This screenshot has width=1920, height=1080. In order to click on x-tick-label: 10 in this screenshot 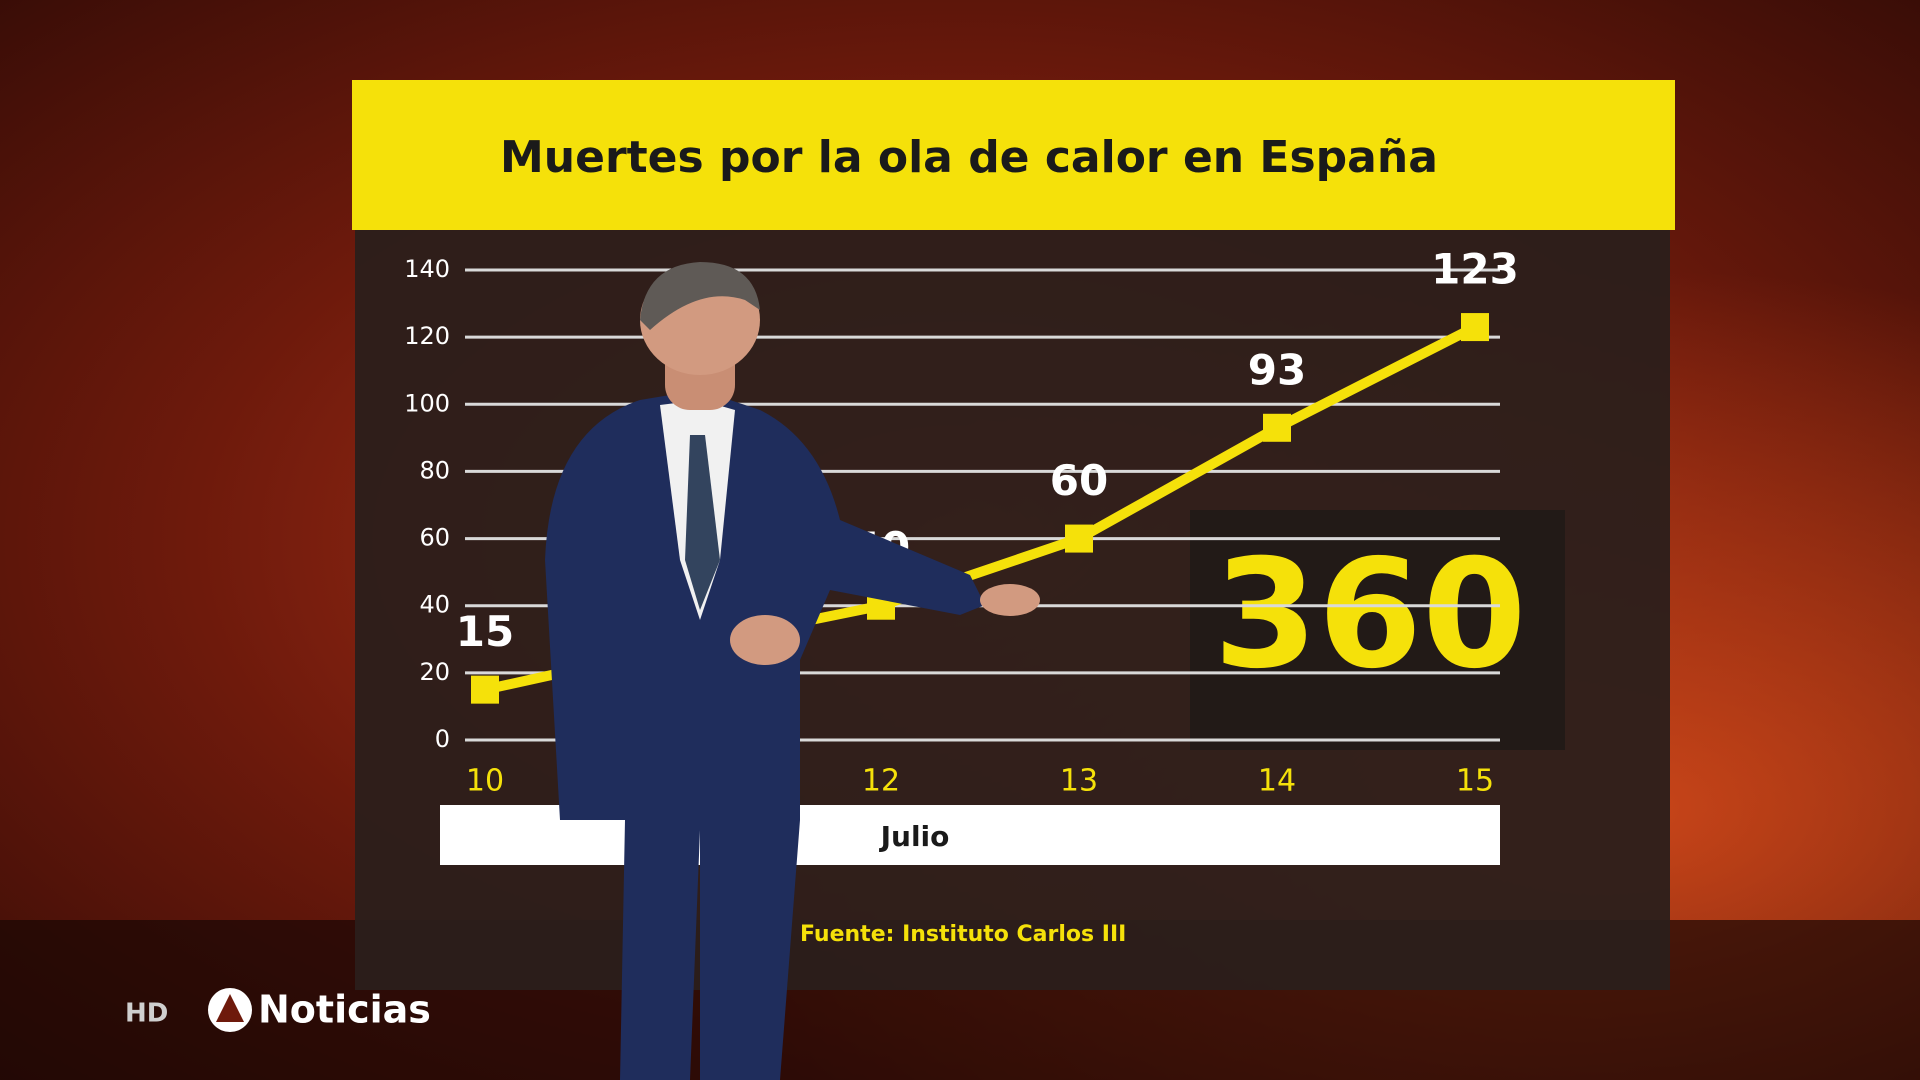, I will do `click(485, 781)`.